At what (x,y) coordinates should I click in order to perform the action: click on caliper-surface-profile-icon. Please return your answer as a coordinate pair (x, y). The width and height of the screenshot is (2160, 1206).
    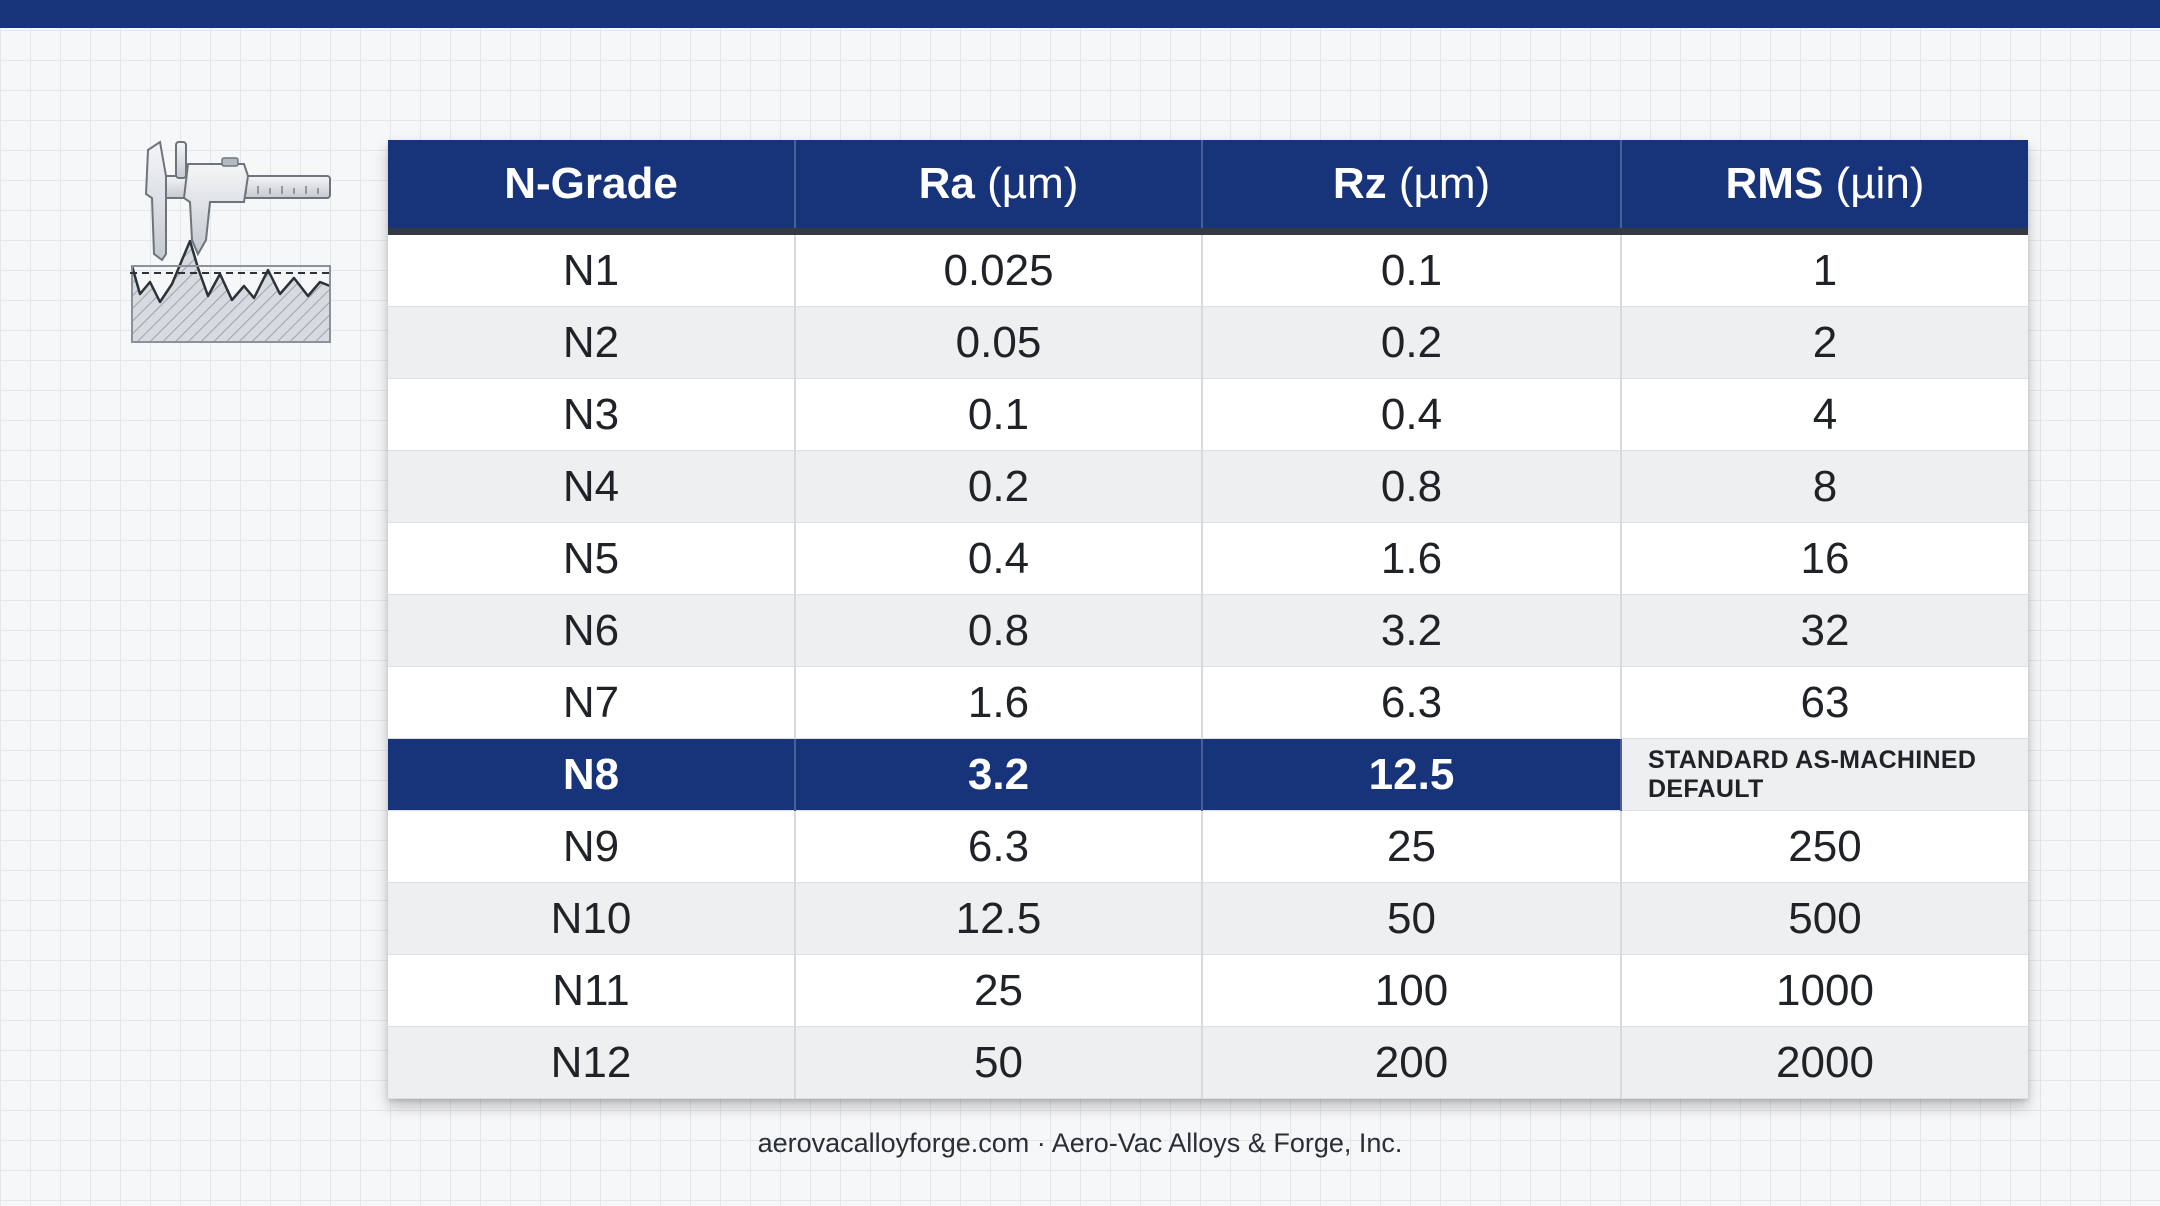
    Looking at the image, I should click on (231, 241).